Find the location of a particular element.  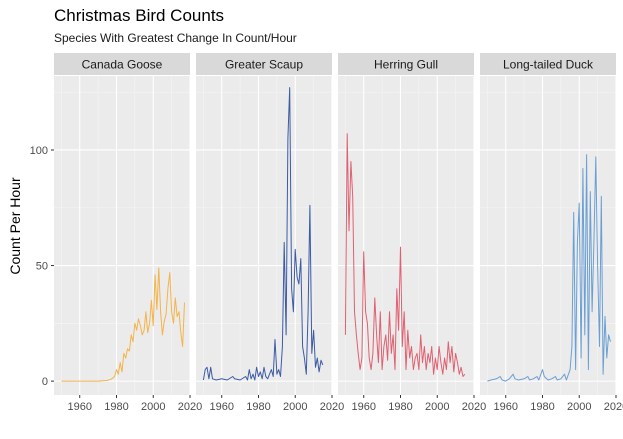

series-line-canada-goose is located at coordinates (123, 324).